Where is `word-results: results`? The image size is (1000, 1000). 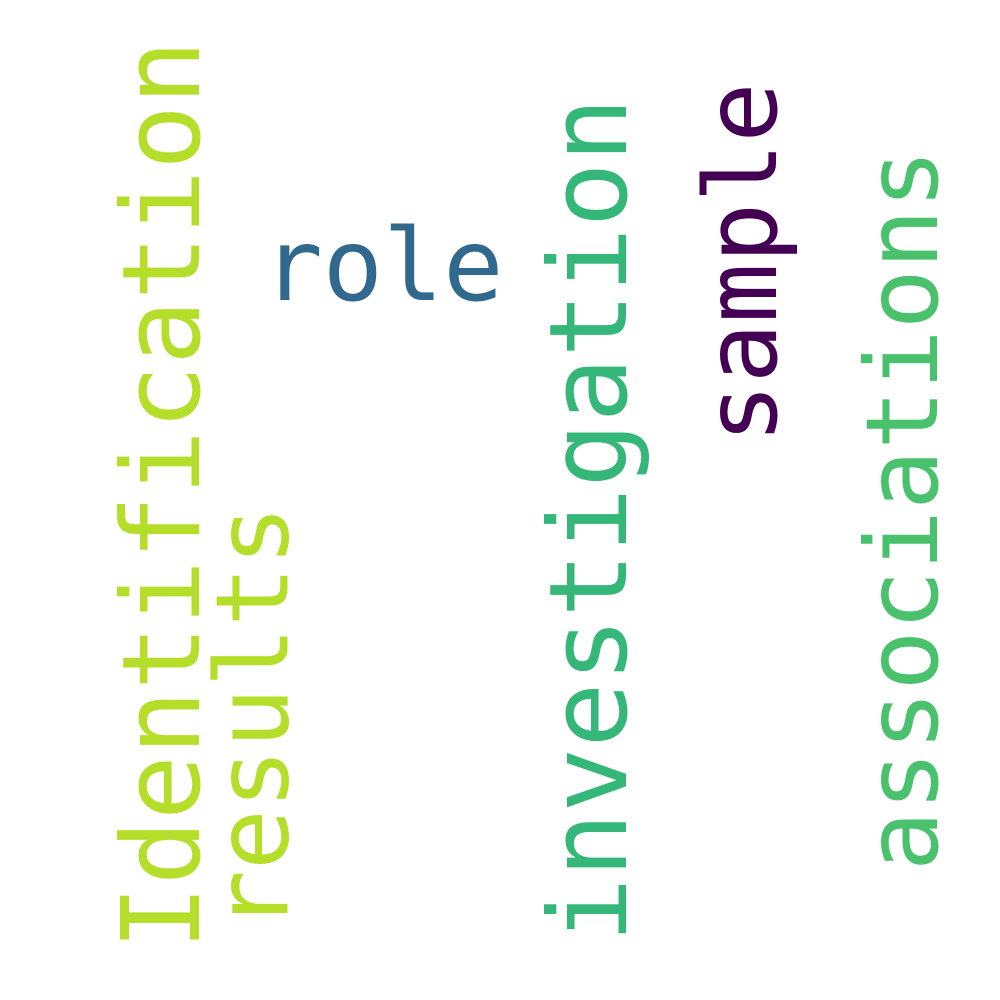 word-results: results is located at coordinates (252, 718).